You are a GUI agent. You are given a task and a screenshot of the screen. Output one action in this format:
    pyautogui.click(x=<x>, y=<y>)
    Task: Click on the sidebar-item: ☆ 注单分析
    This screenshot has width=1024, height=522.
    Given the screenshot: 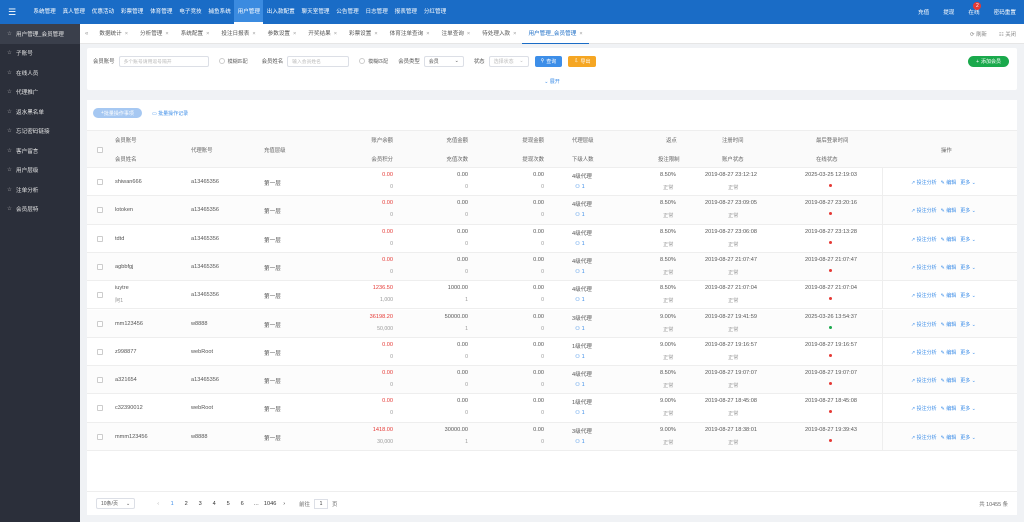 What is the action you would take?
    pyautogui.click(x=40, y=190)
    